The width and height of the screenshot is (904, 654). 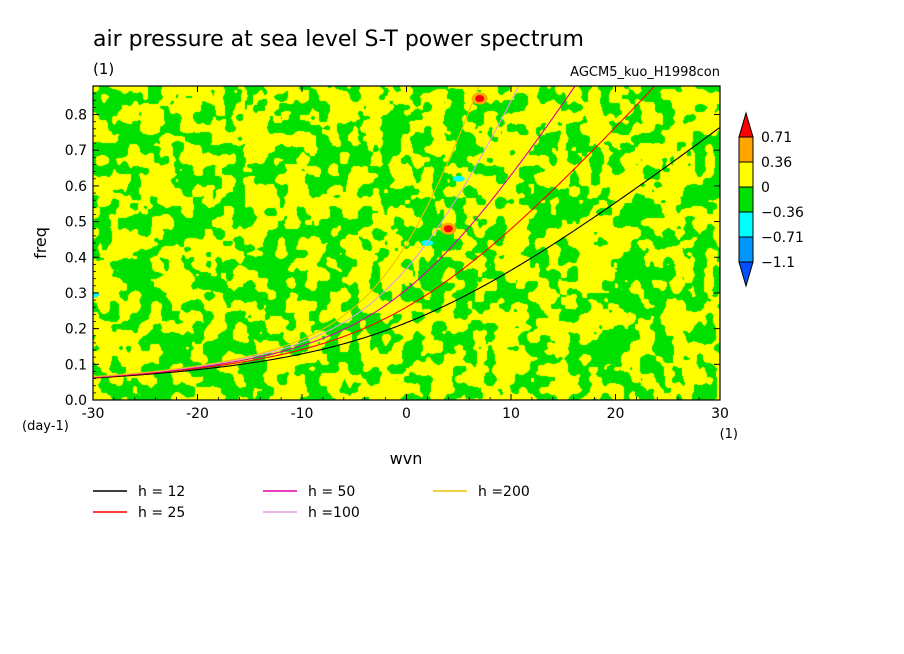 I want to click on colorbar-label: 0, so click(x=765, y=188).